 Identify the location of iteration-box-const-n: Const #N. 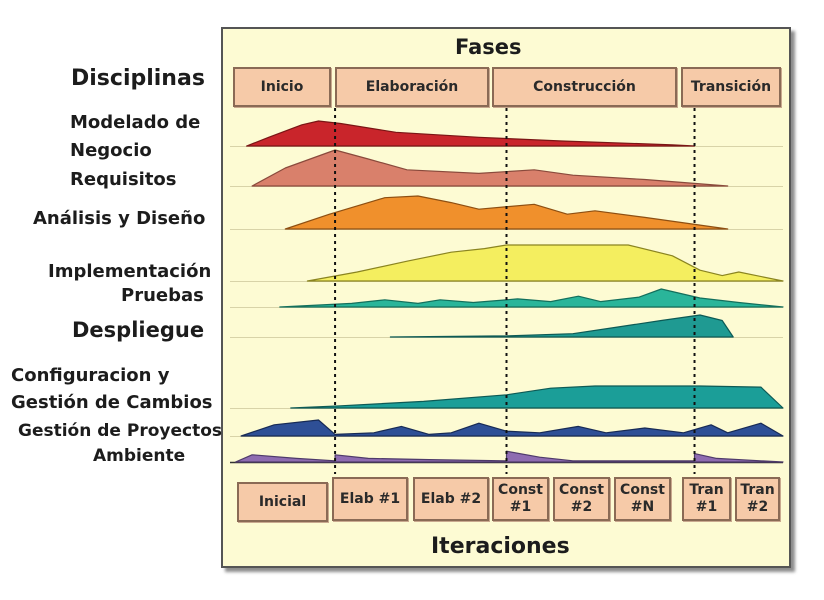
(642, 499).